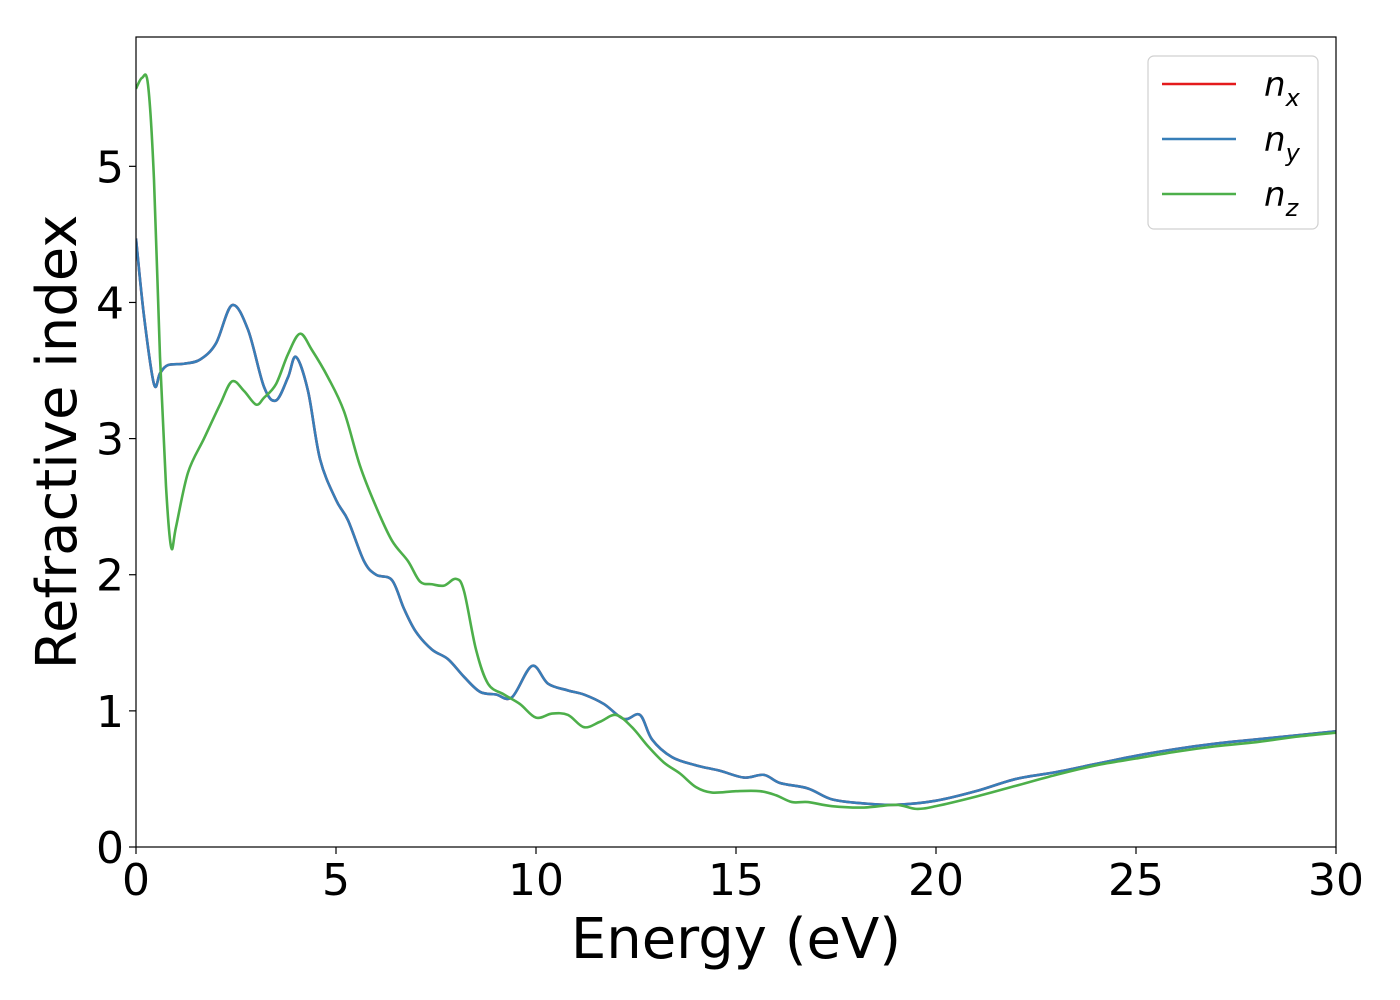 The height and width of the screenshot is (1000, 1400). Describe the element at coordinates (736, 939) in the screenshot. I see `x-axis-title: Energy (eV)` at that location.